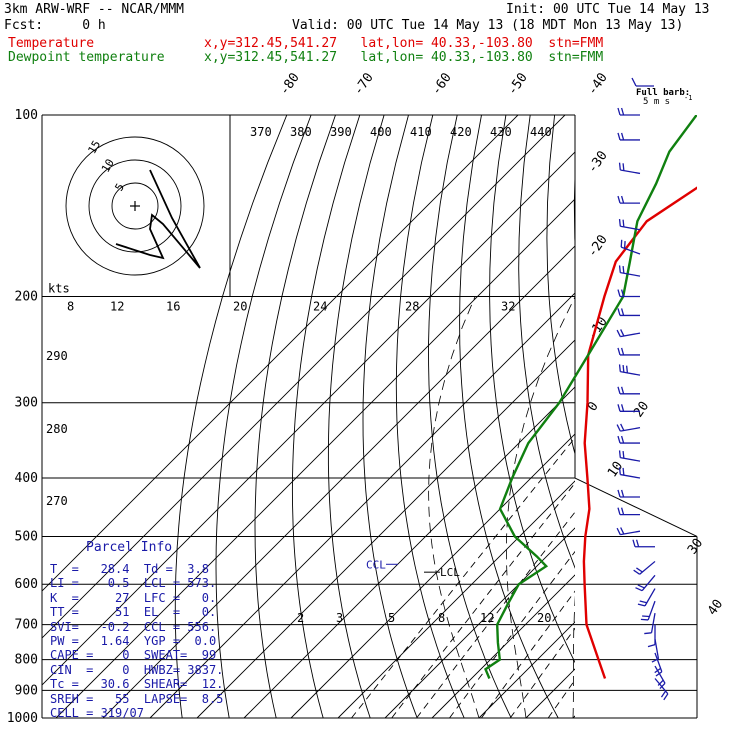  I want to click on parcel-info-line: CELL = 319/07, so click(97, 713).